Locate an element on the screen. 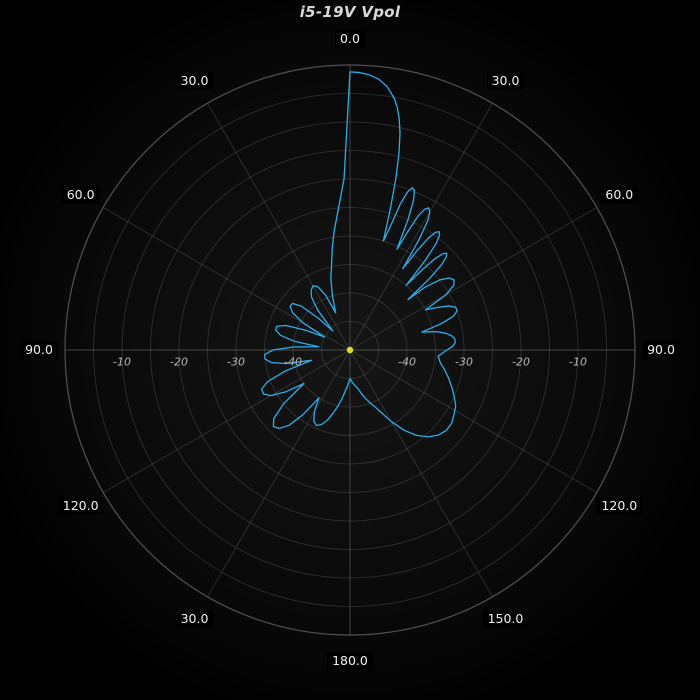  radial-tick-label-2-left: -30 is located at coordinates (236, 362).